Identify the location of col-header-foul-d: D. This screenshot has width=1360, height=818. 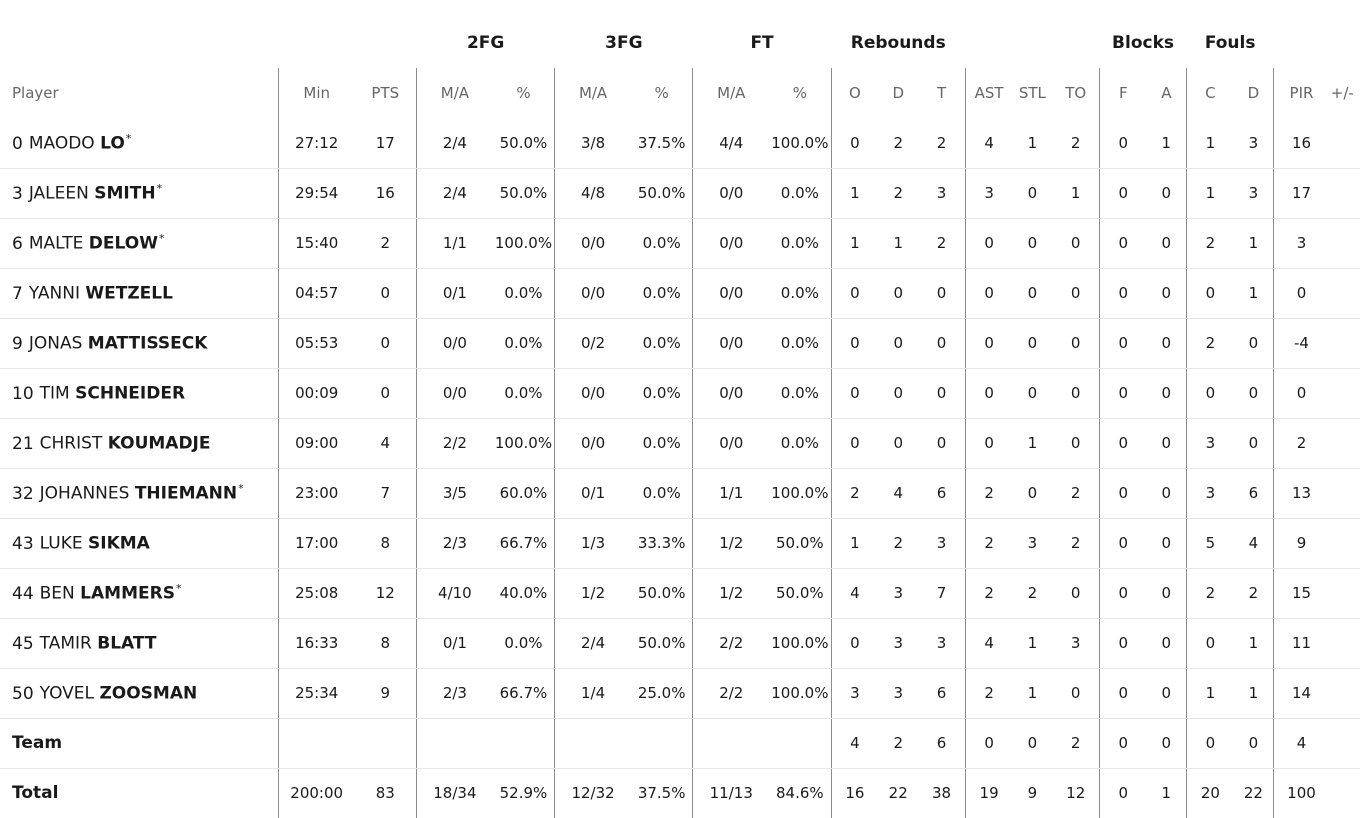
(1253, 93).